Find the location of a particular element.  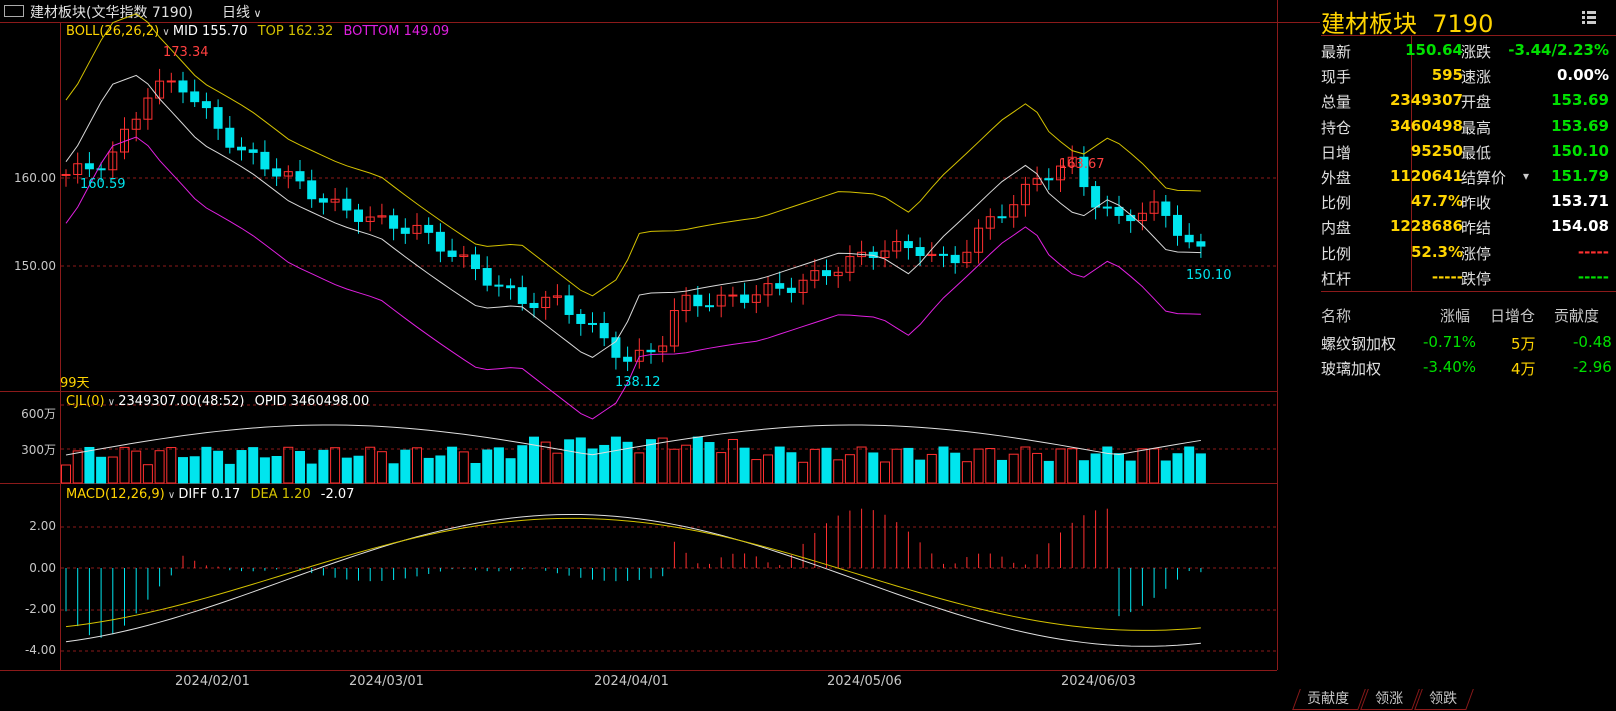

instrument-title: 建材板块(文华指数 7190) is located at coordinates (112, 13).